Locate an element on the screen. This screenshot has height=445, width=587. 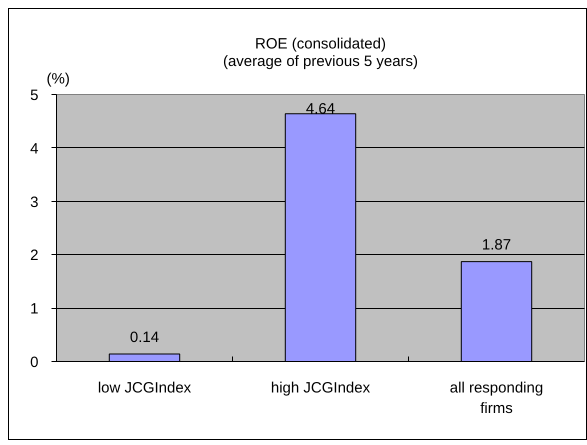
y-tick-label: 2 is located at coordinates (34, 255).